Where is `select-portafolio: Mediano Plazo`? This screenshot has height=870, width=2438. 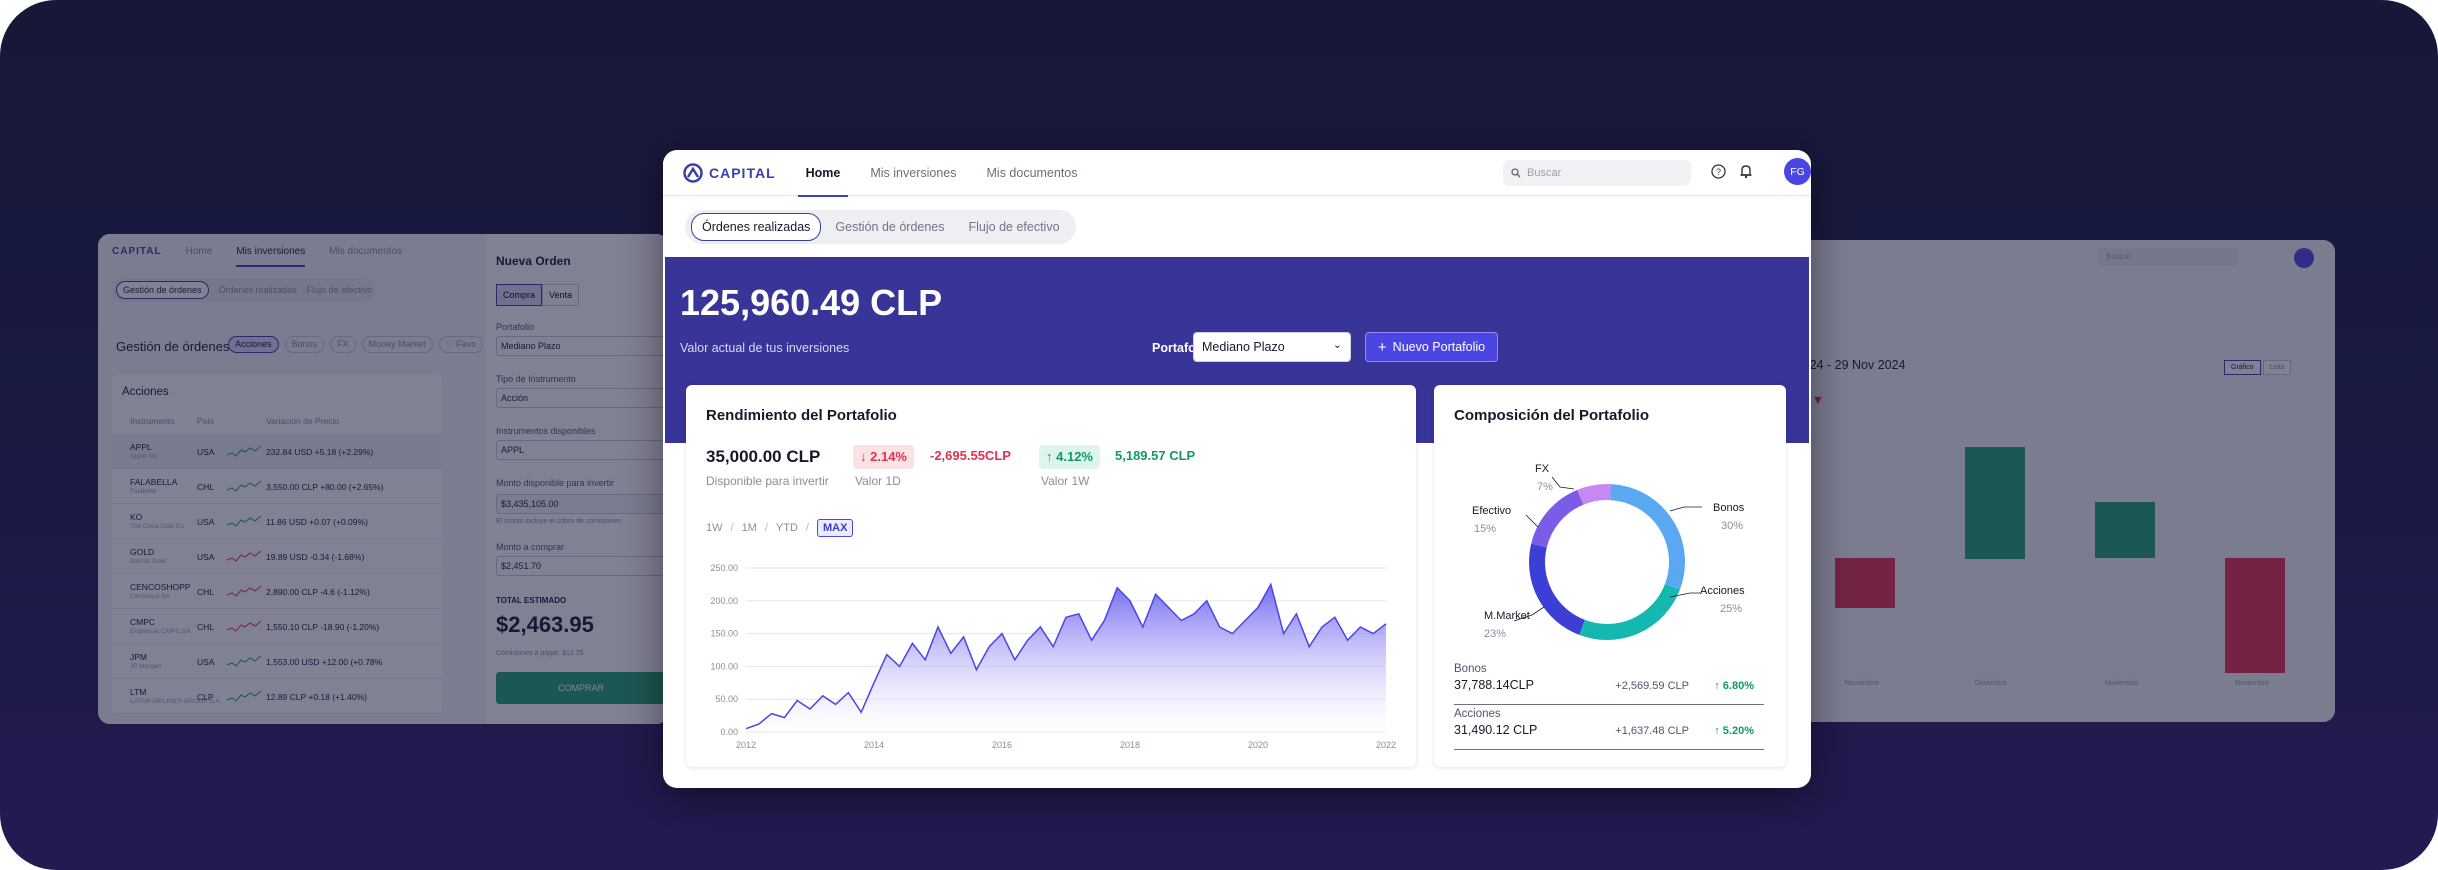
select-portafolio: Mediano Plazo is located at coordinates (581, 346).